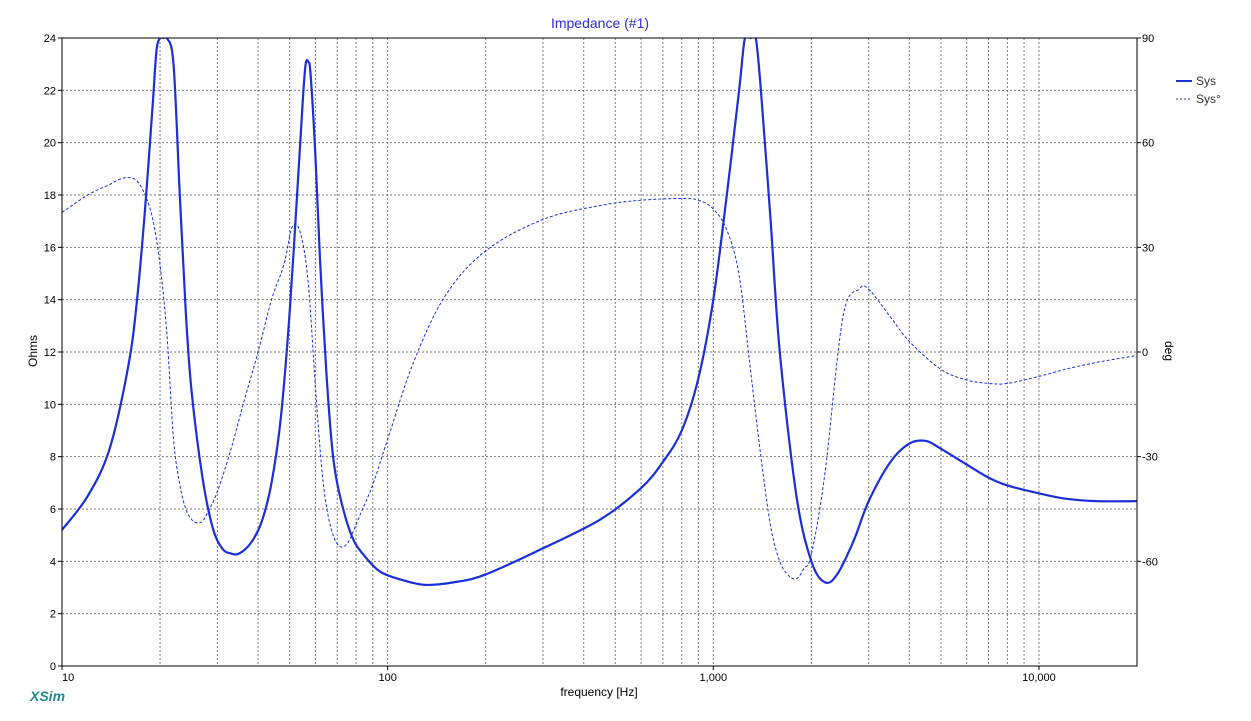 This screenshot has width=1251, height=721. I want to click on y-tick-label: 14, so click(50, 301).